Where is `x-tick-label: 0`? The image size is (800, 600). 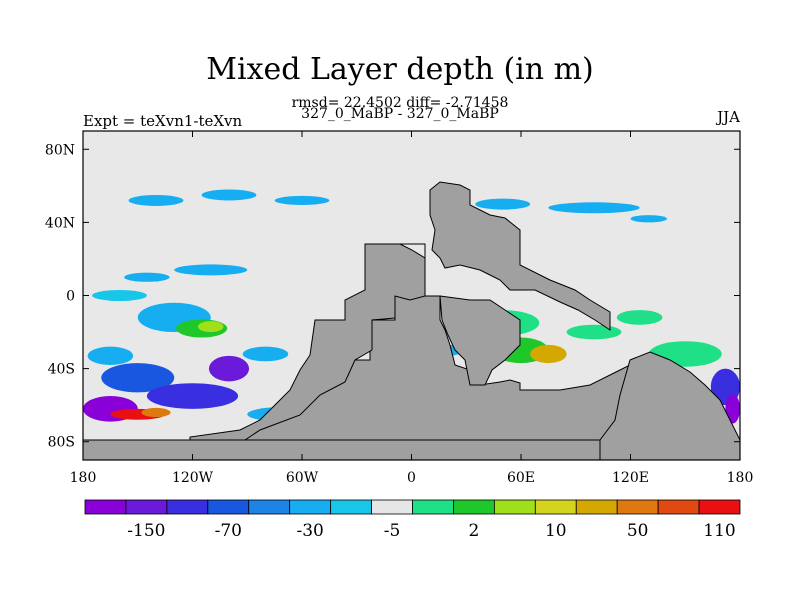 x-tick-label: 0 is located at coordinates (411, 478).